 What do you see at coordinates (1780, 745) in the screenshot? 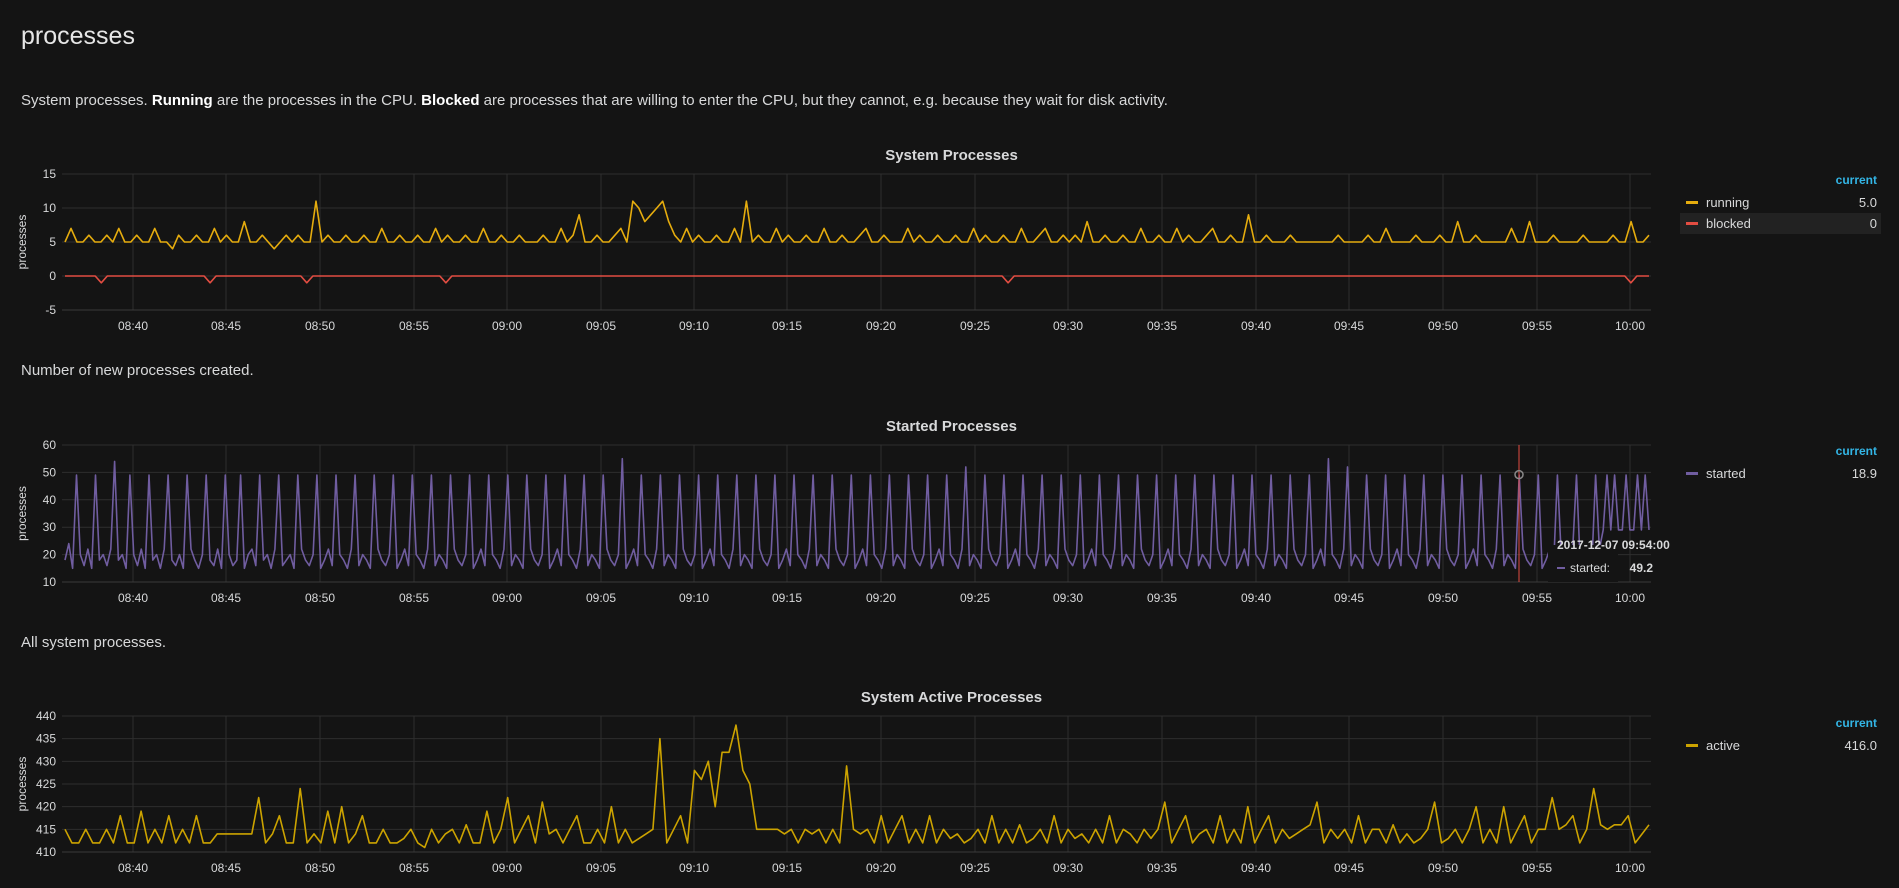
I see `legend-item-active: active 416.0` at bounding box center [1780, 745].